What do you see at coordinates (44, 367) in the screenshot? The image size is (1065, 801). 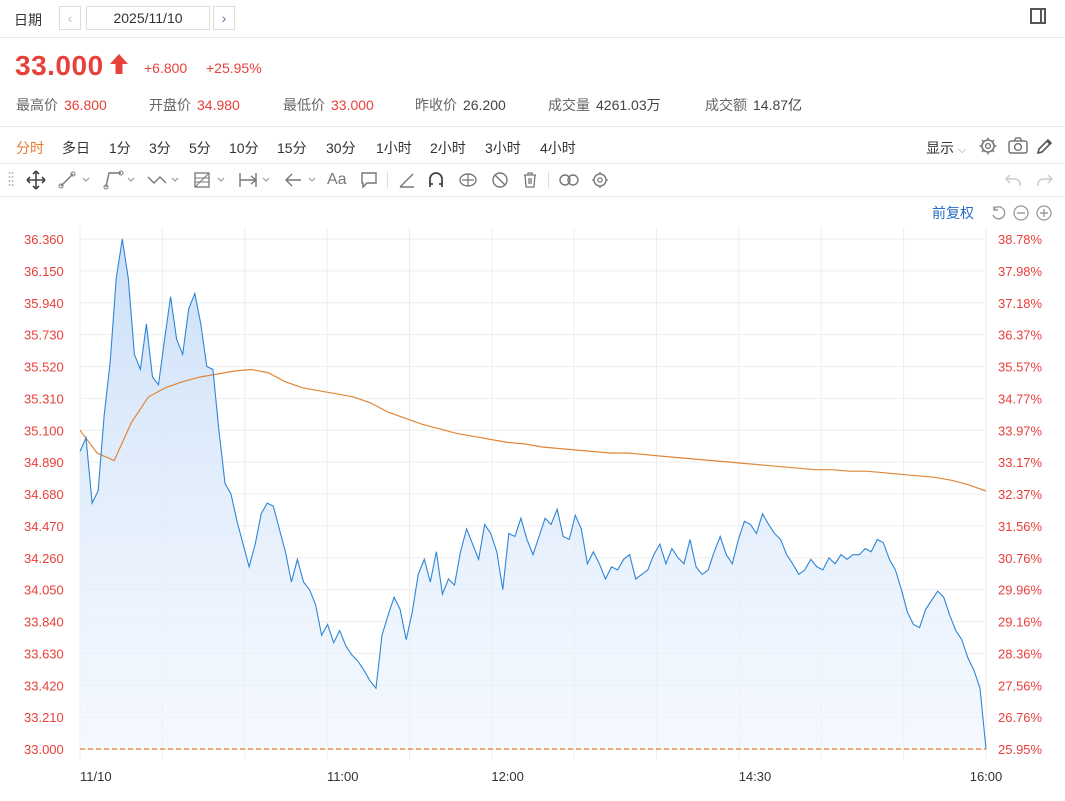 I see `y-tick-label-left: 35.520` at bounding box center [44, 367].